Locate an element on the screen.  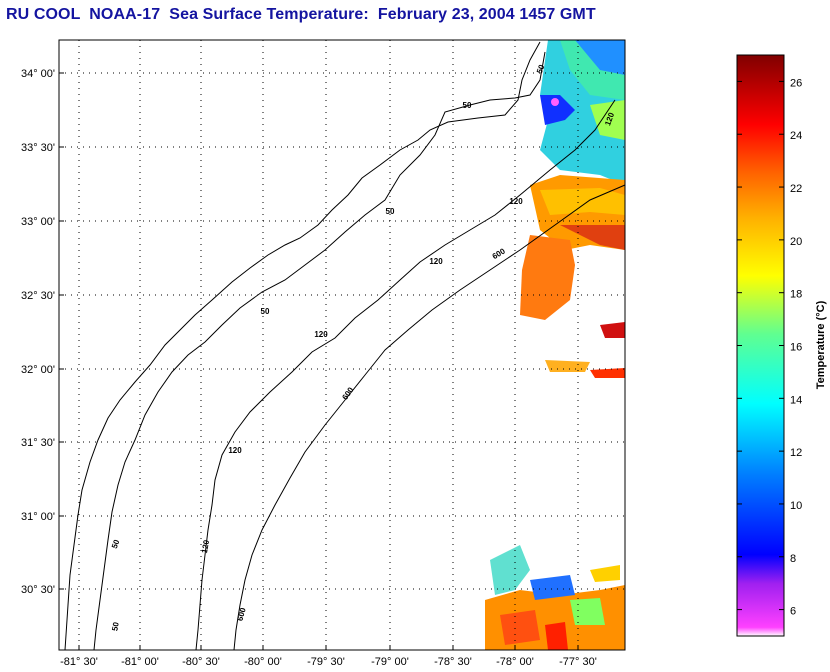
lat-tick-label: 34° 00' is located at coordinates (38, 74).